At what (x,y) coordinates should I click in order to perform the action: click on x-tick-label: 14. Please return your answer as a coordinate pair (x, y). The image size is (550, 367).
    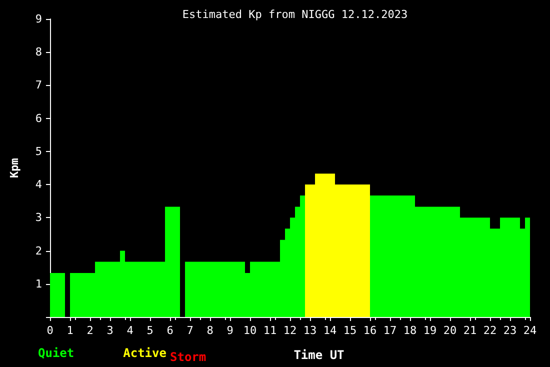
    Looking at the image, I should click on (330, 330).